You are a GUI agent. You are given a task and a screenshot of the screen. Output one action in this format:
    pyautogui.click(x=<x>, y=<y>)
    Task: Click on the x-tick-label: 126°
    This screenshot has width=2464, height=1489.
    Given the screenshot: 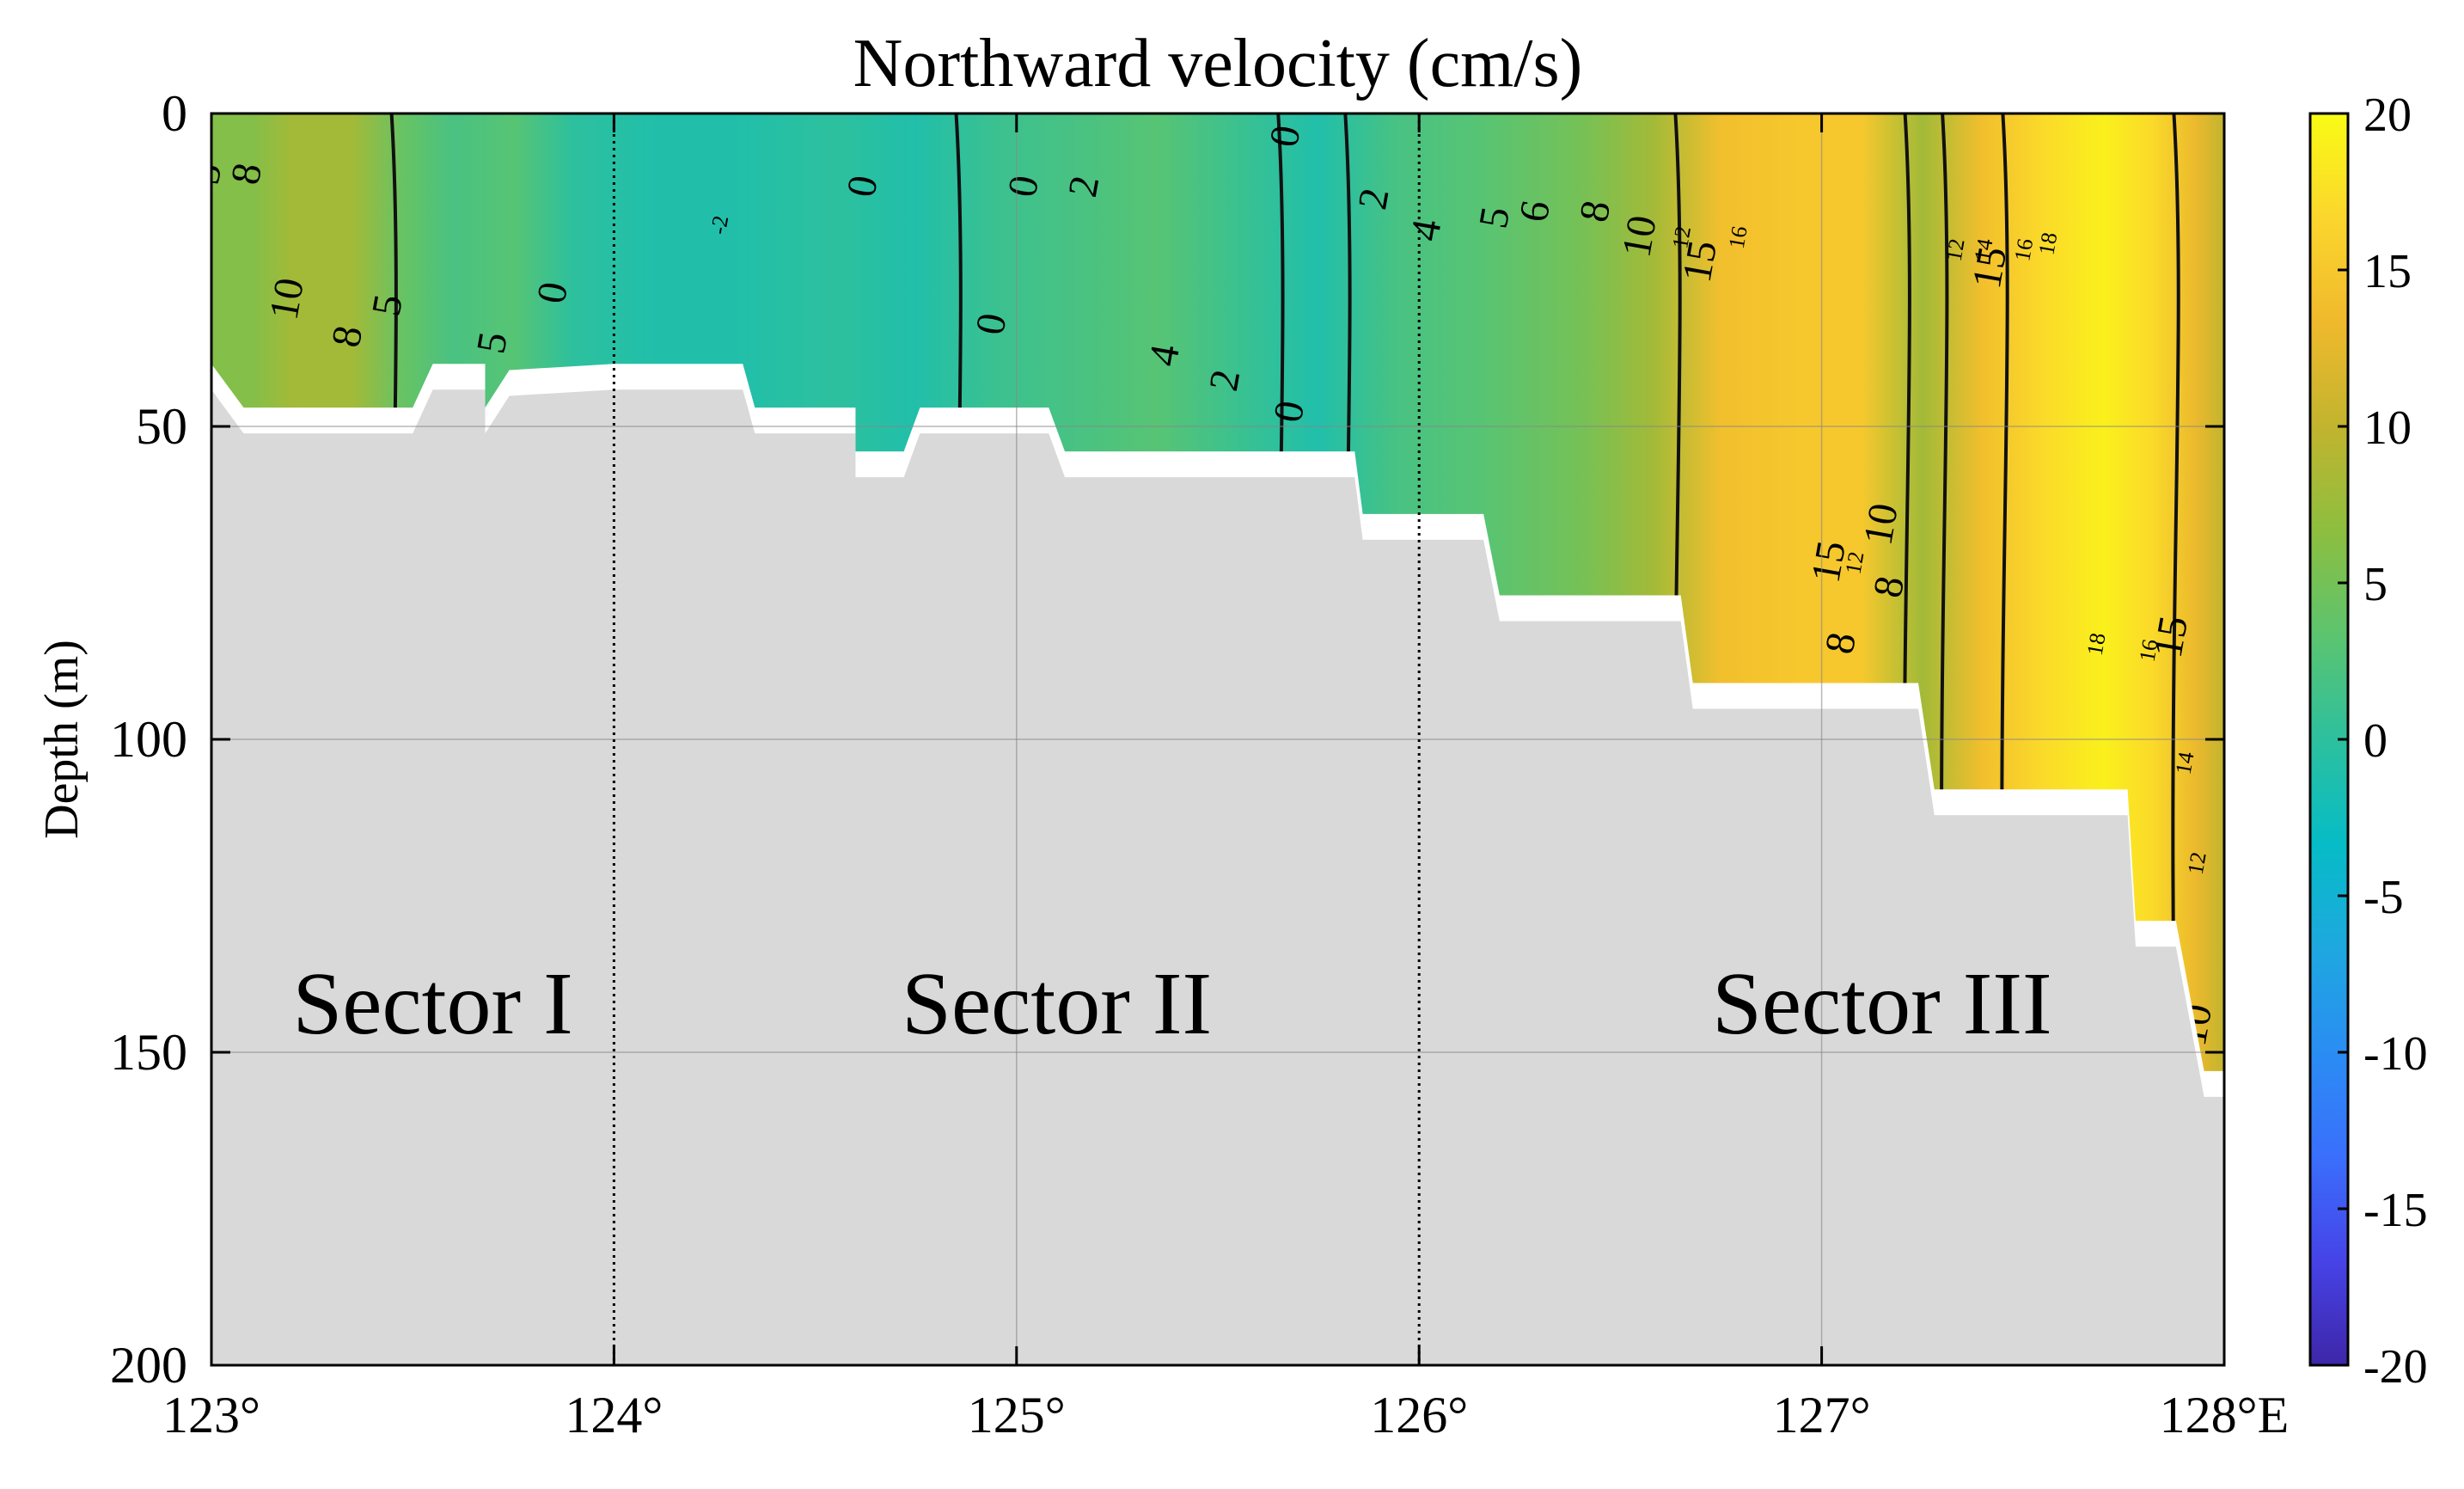 What is the action you would take?
    pyautogui.click(x=1419, y=1415)
    